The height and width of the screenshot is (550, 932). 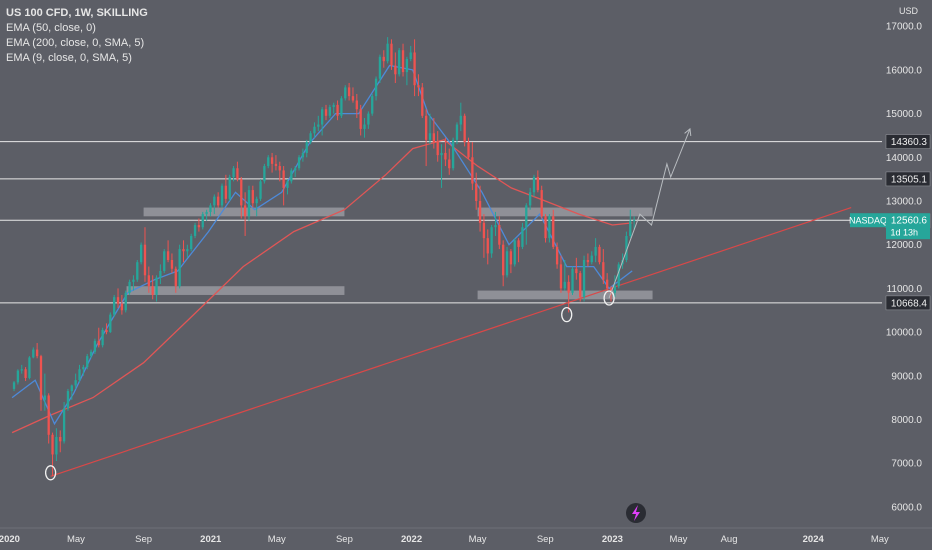 I want to click on time-tick-label: Sep, so click(x=545, y=539).